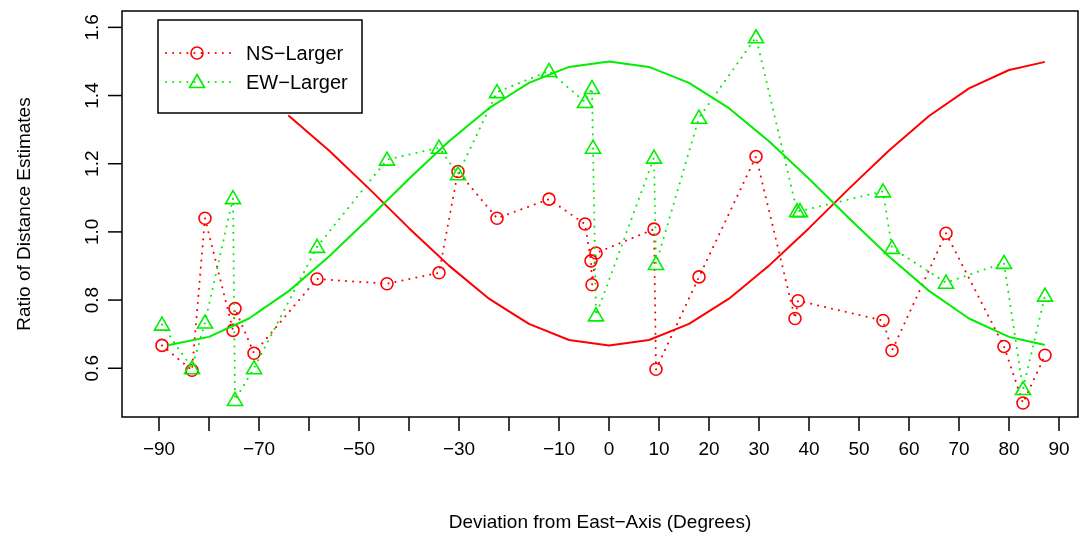  I want to click on x-tick-label: −90, so click(159, 448).